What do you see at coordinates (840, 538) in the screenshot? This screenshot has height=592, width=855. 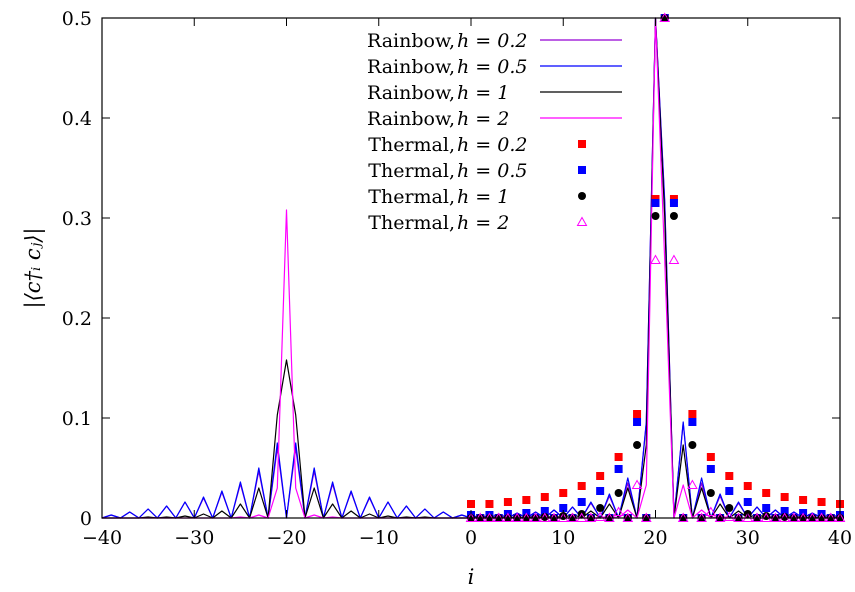 I see `x-tick-label-8: 40` at bounding box center [840, 538].